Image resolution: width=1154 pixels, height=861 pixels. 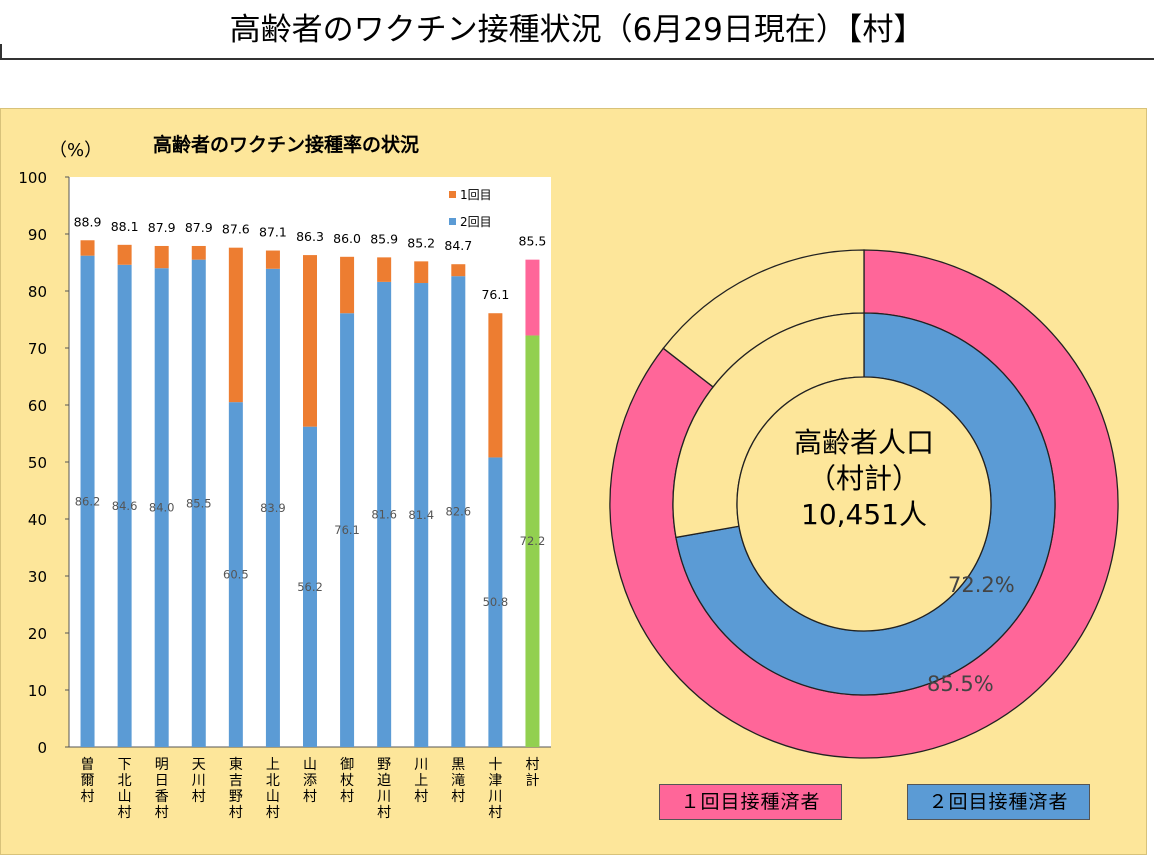 I want to click on bar-second-label: 50.8, so click(x=496, y=602).